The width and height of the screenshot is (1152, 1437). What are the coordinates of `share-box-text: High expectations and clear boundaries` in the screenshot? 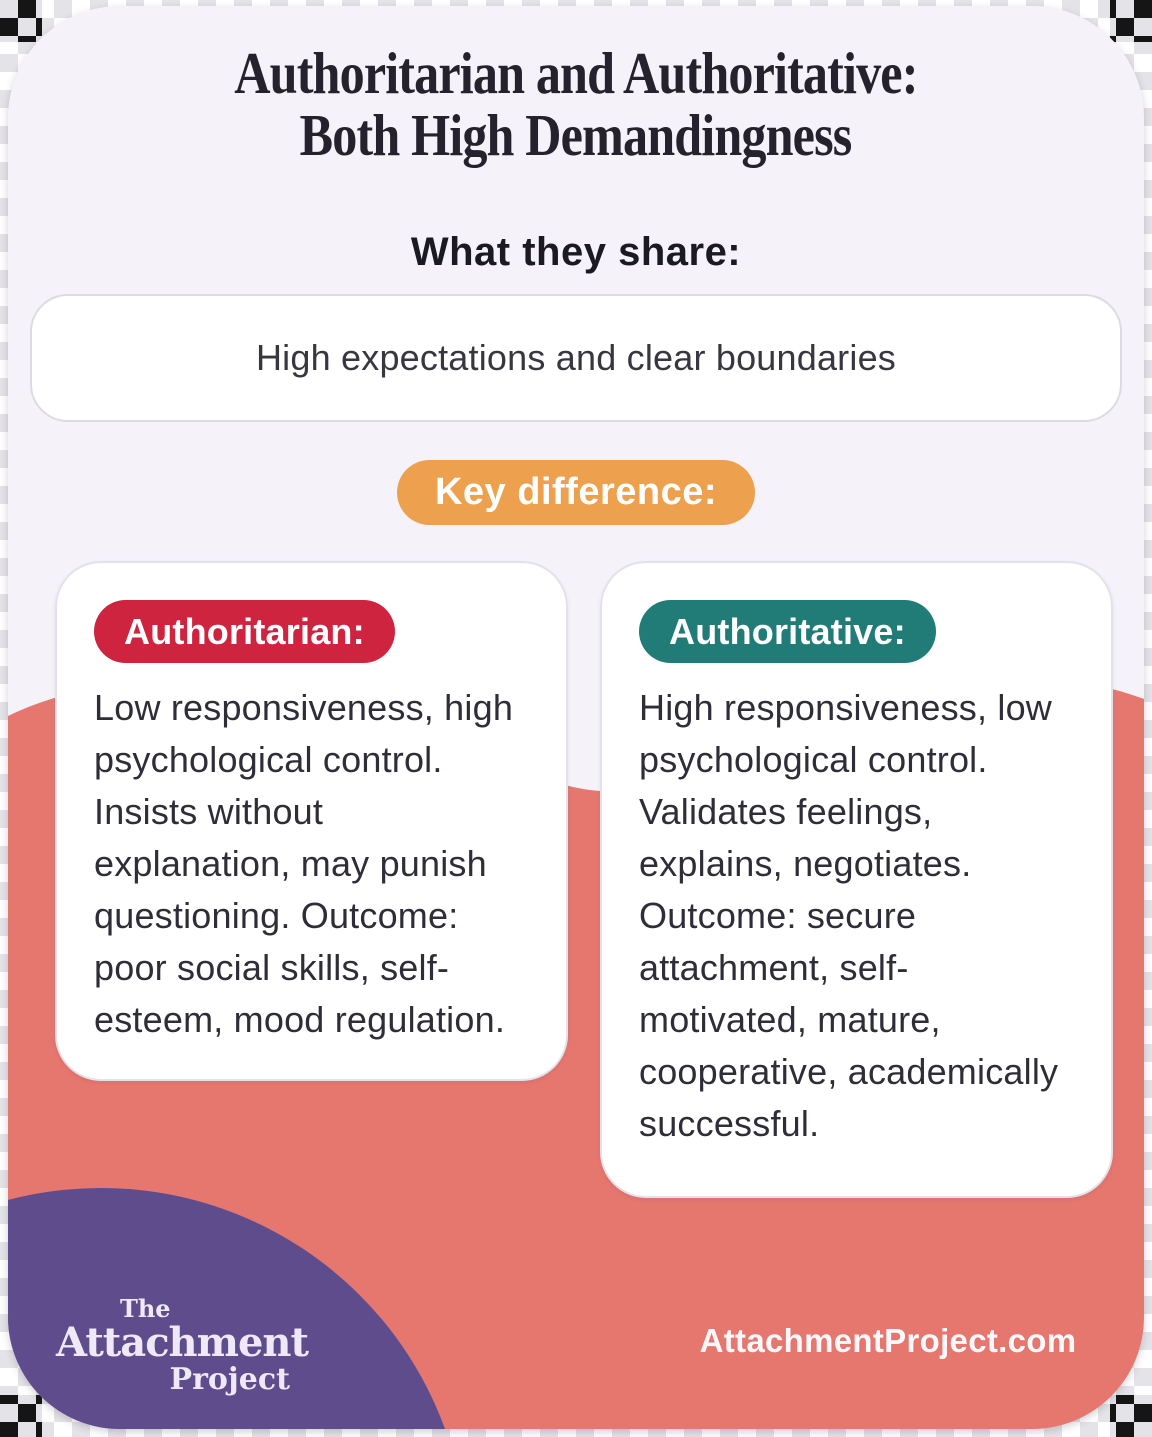 It's located at (575, 357).